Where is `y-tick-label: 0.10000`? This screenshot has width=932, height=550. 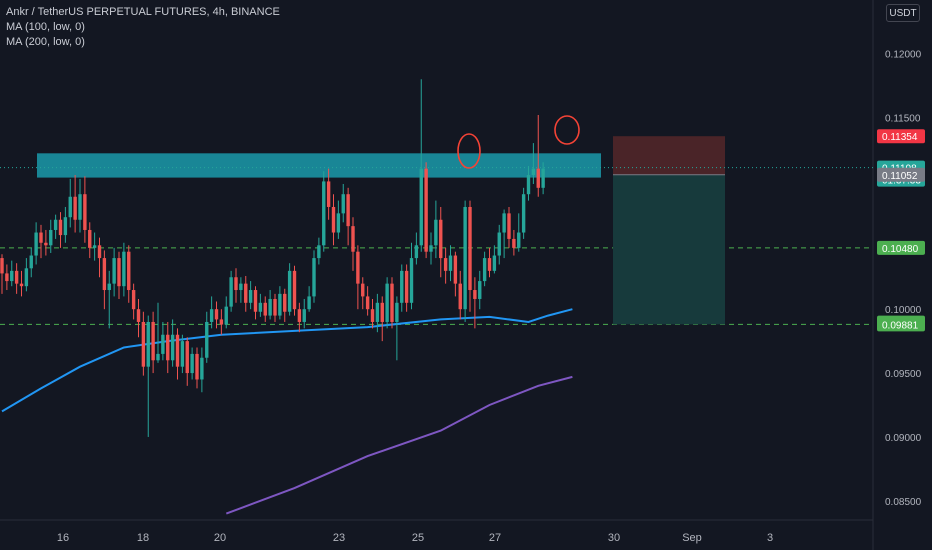
y-tick-label: 0.10000 is located at coordinates (903, 310).